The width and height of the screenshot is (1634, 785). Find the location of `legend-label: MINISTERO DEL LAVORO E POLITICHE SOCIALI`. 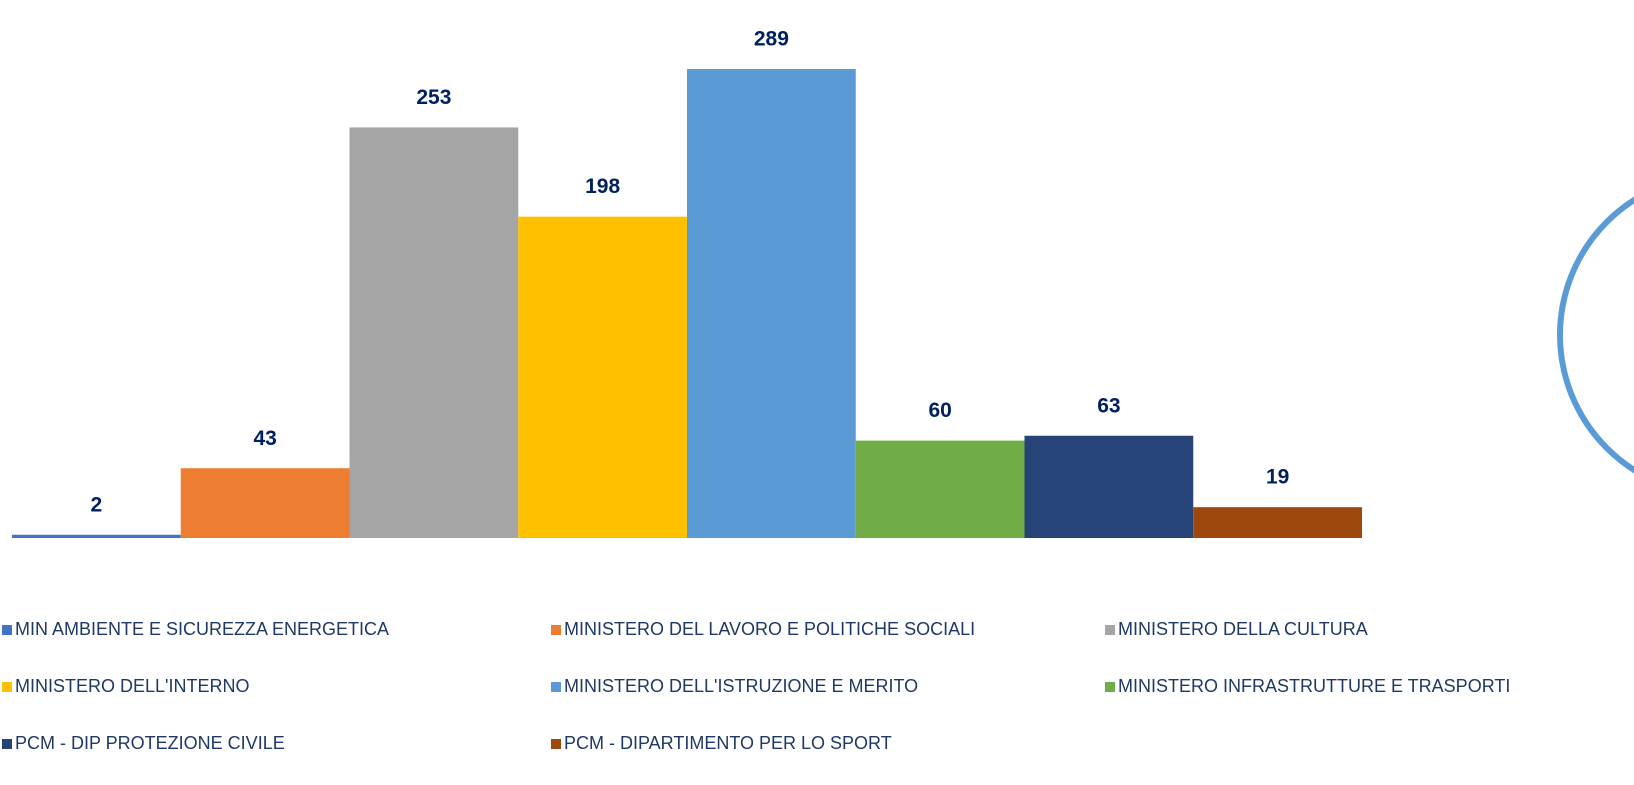

legend-label: MINISTERO DEL LAVORO E POLITICHE SOCIALI is located at coordinates (769, 629).